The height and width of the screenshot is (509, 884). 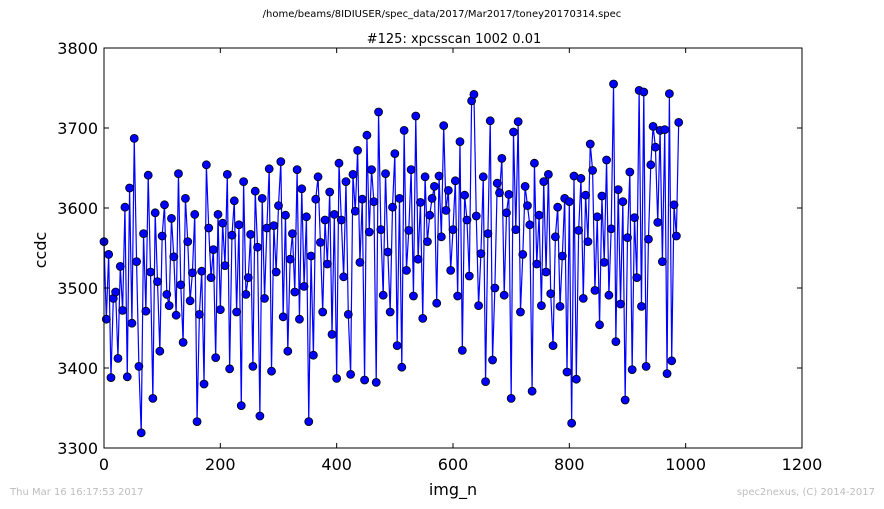 I want to click on y-tick-label: 3600, so click(x=77, y=208).